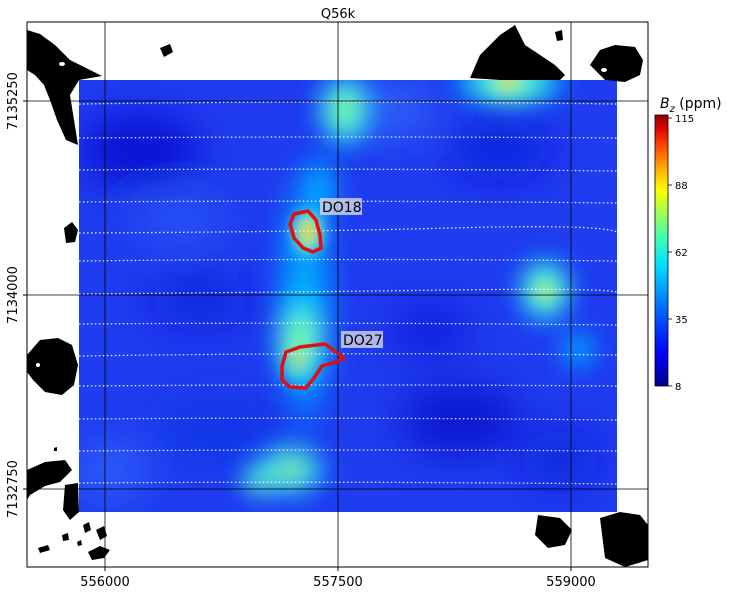  What do you see at coordinates (624, 539) in the screenshot?
I see `land-bottom-right` at bounding box center [624, 539].